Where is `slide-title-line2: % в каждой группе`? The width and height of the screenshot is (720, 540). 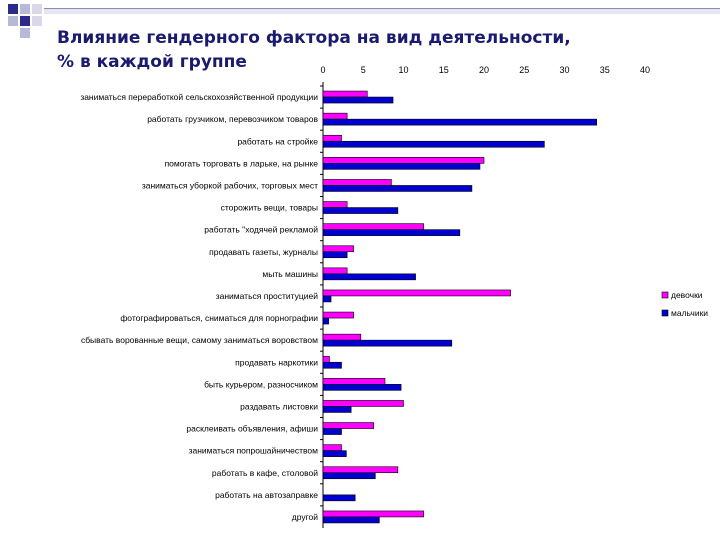
slide-title-line2: % в каждой группе is located at coordinates (152, 62).